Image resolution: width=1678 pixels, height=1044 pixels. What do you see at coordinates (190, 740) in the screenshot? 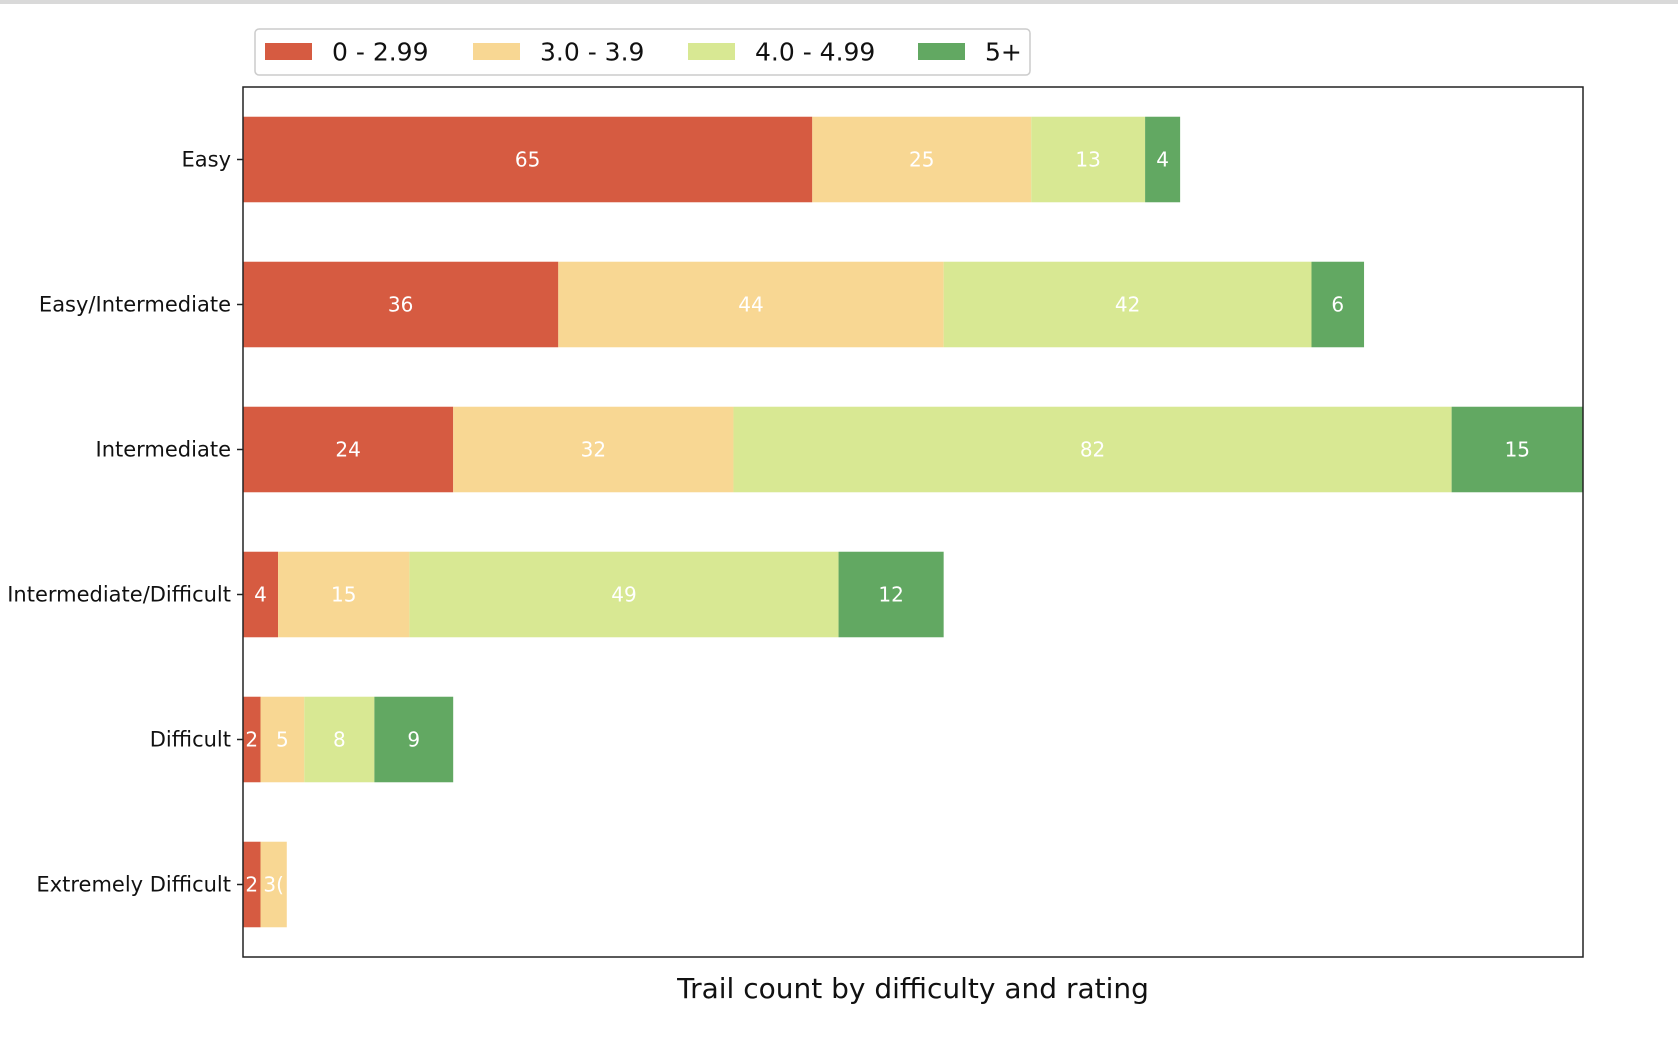
I see `y-tick-label: Difficult` at bounding box center [190, 740].